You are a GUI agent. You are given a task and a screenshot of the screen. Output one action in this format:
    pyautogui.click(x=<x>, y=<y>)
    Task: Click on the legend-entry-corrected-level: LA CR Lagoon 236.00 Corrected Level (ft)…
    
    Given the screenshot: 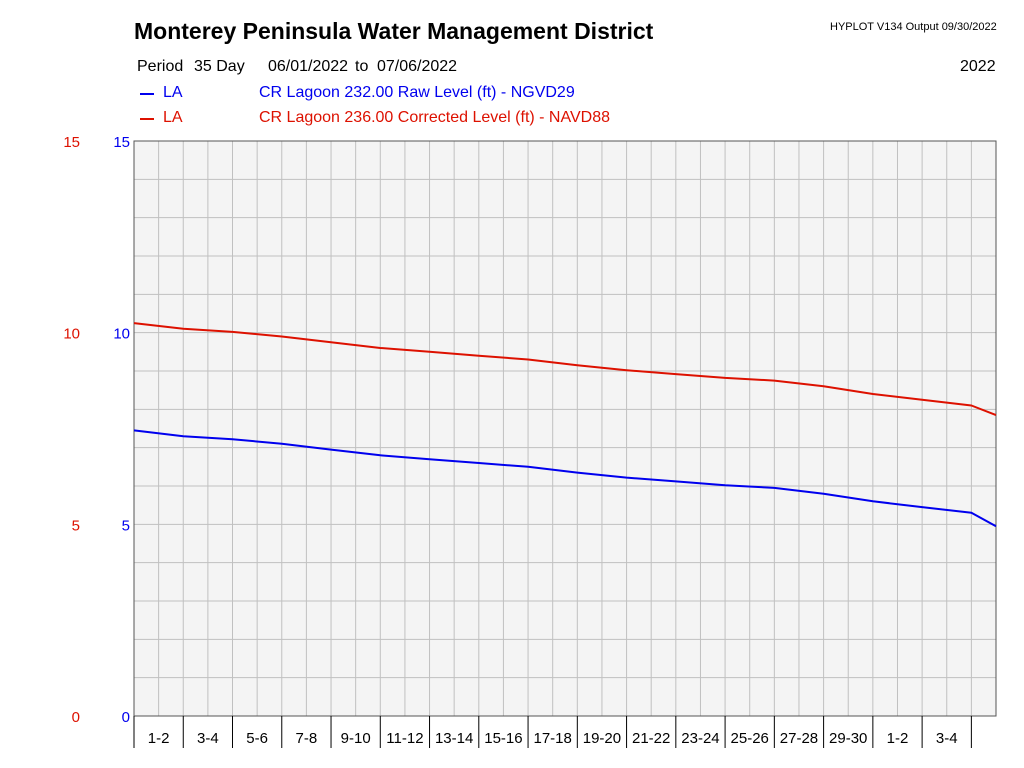 What is the action you would take?
    pyautogui.click(x=390, y=119)
    